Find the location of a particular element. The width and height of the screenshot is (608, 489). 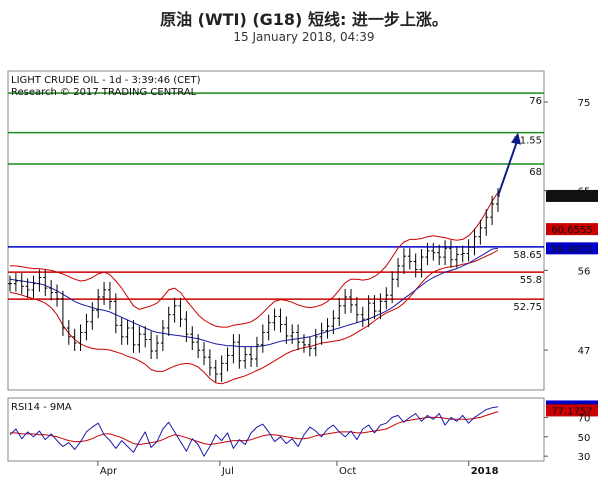

main-header-line-1: LIGHT CRUDE OIL - 1d - 3:39:46 (CET) is located at coordinates (106, 80).